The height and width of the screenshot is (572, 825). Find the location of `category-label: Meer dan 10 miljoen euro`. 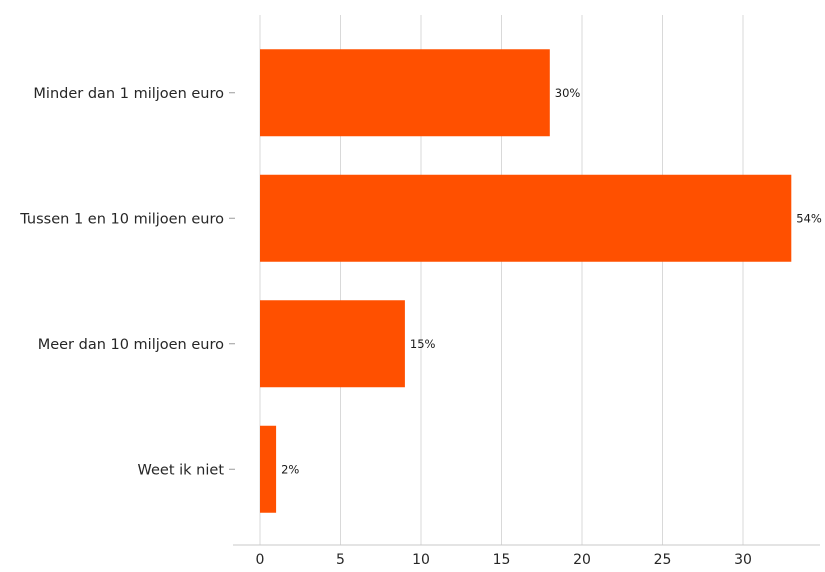

category-label: Meer dan 10 miljoen euro is located at coordinates (131, 345).